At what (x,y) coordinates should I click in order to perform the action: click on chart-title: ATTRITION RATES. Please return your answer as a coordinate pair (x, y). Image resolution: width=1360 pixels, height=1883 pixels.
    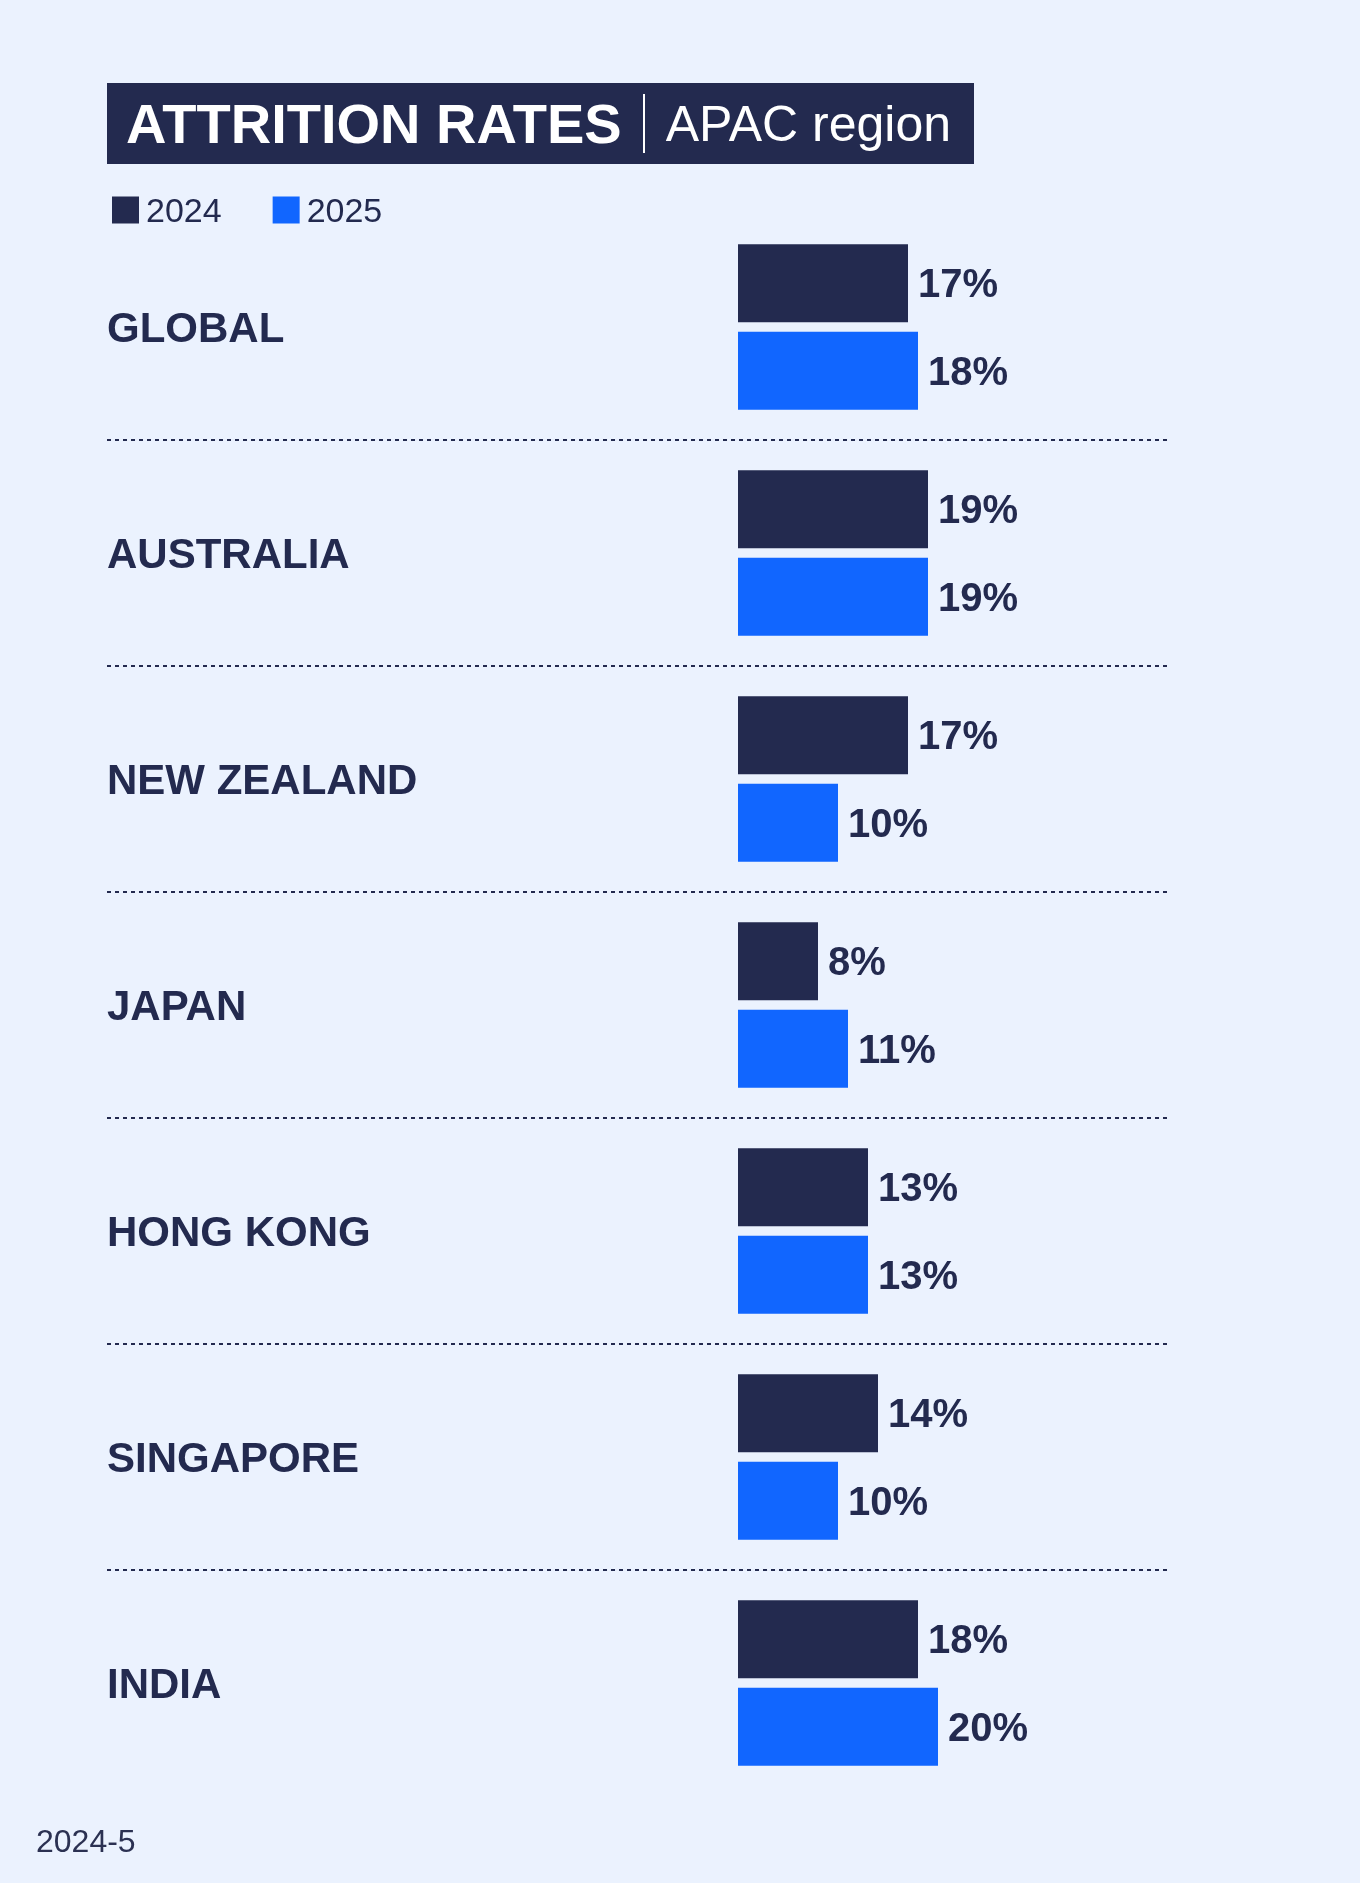
    Looking at the image, I should click on (374, 123).